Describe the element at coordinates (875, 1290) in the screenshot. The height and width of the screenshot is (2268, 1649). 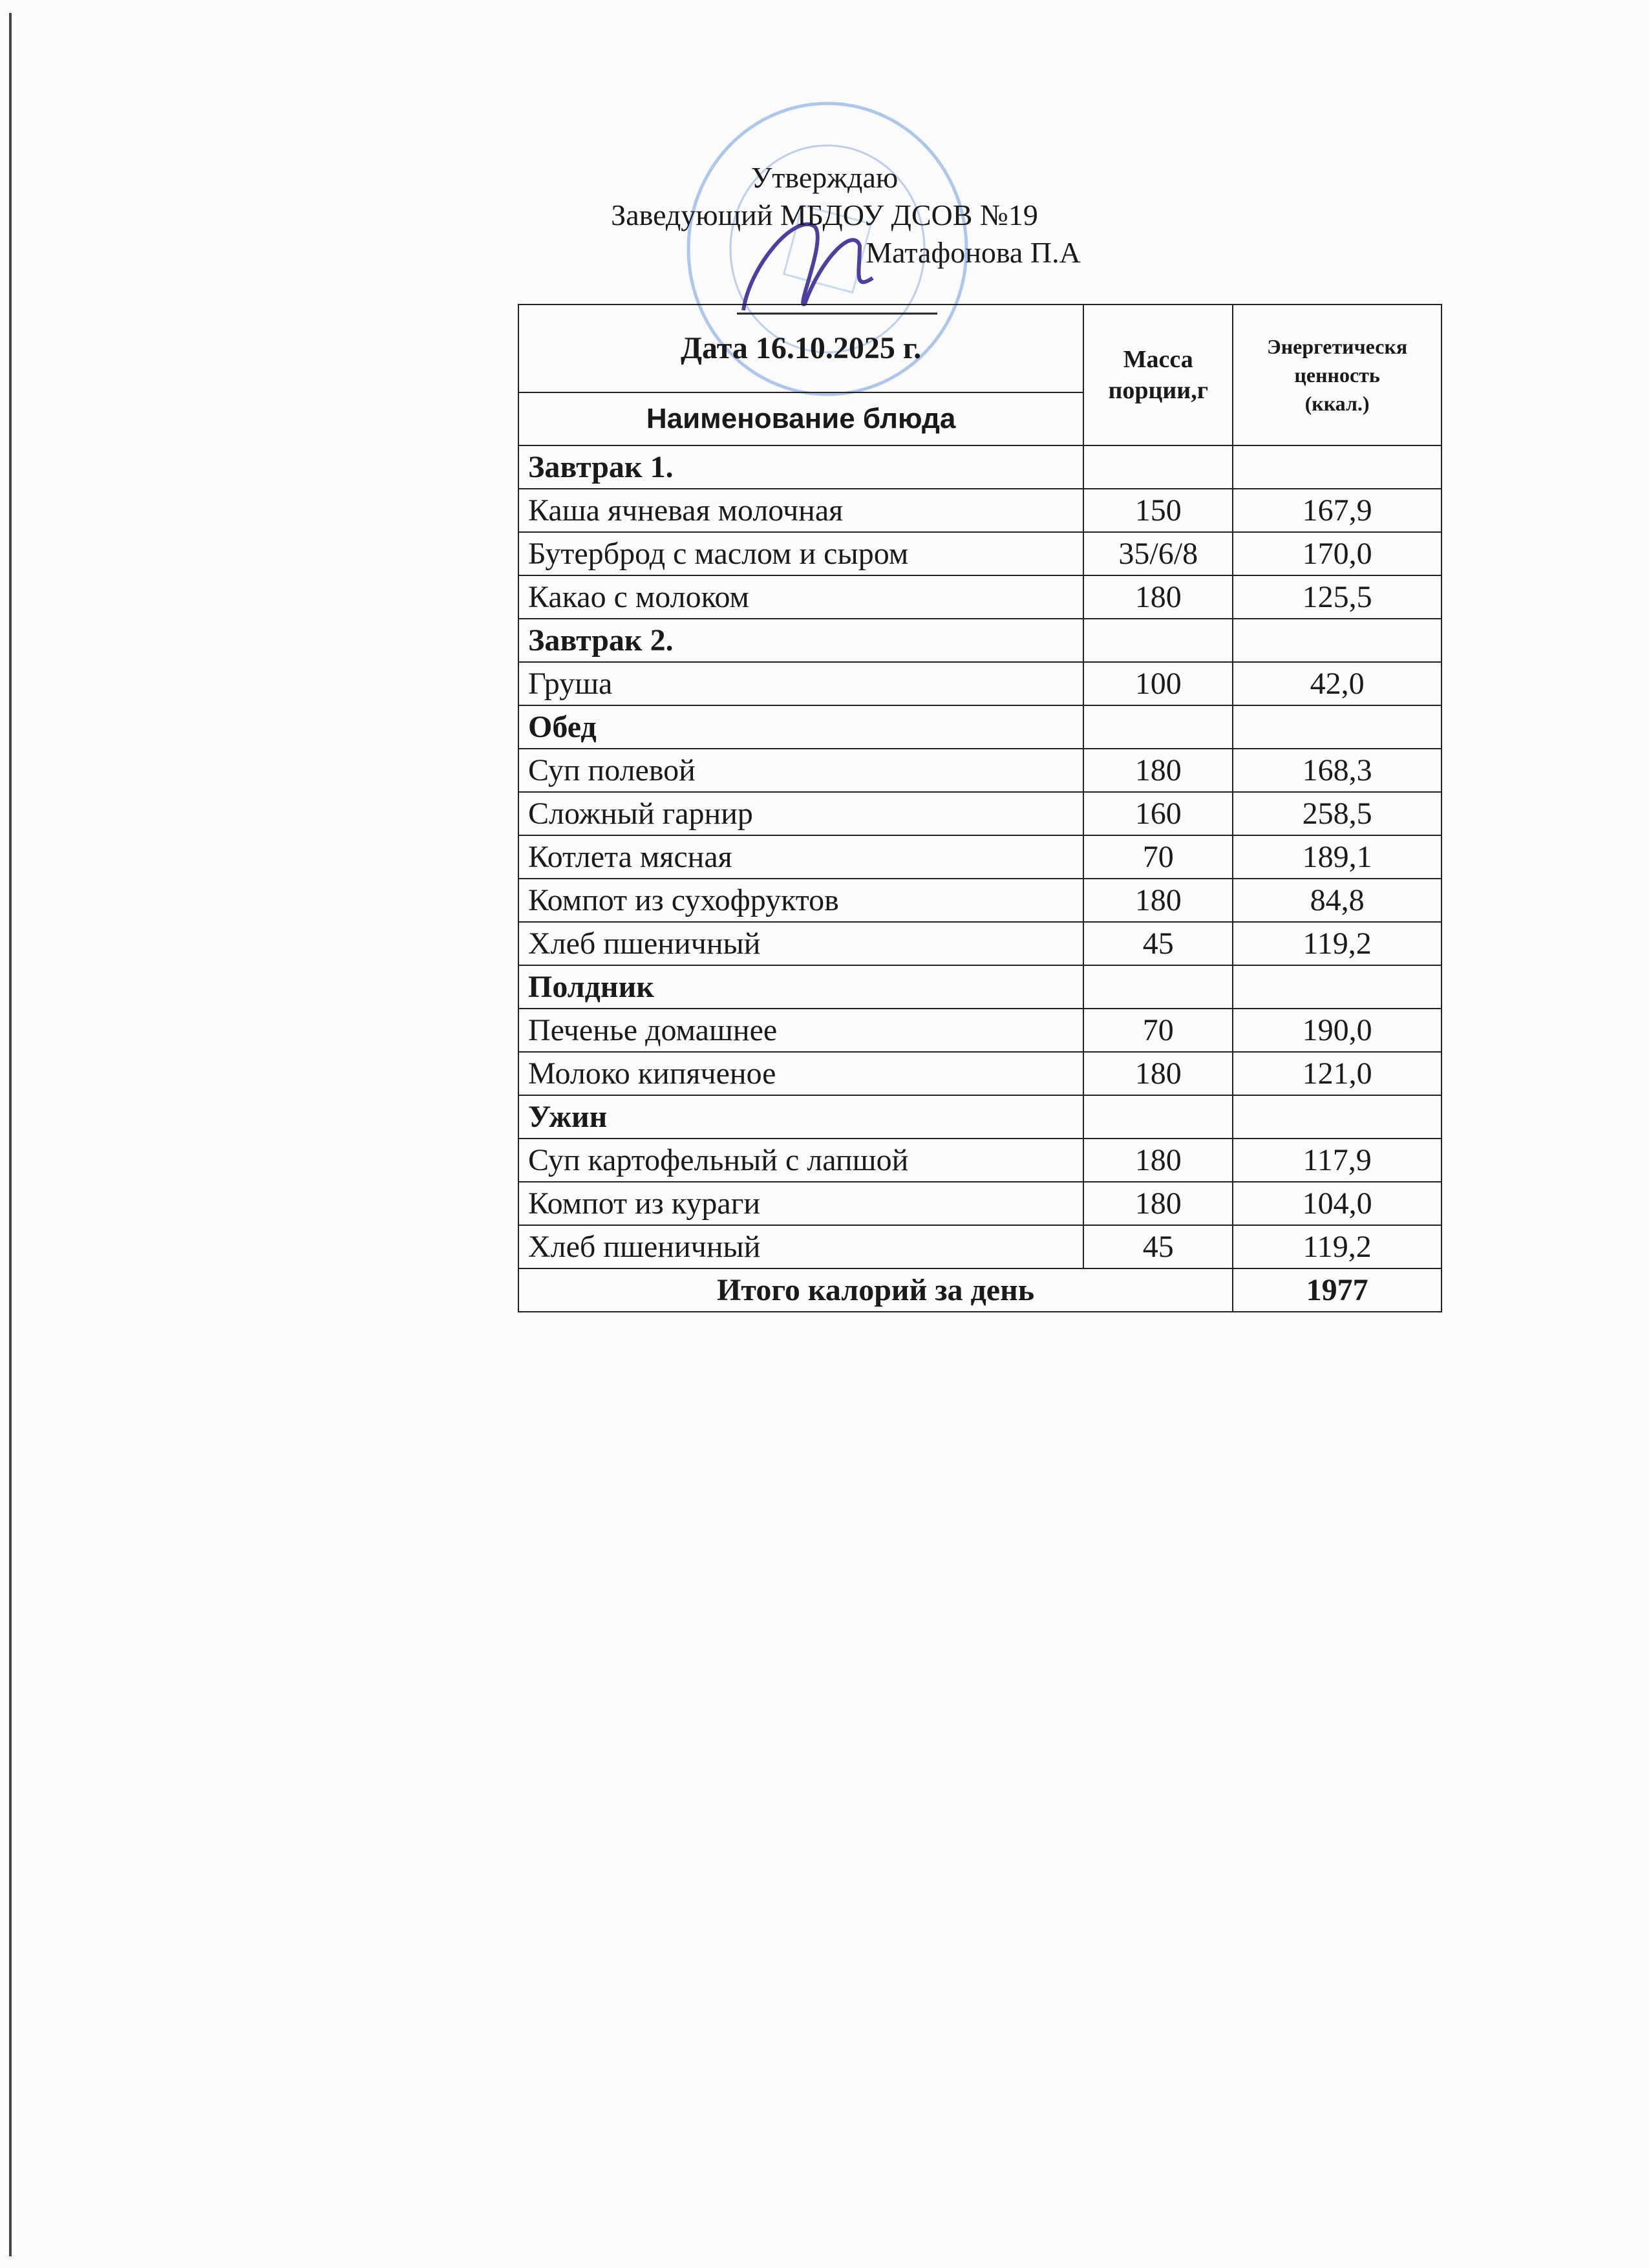
I see `total-label: Итого калорий за день` at that location.